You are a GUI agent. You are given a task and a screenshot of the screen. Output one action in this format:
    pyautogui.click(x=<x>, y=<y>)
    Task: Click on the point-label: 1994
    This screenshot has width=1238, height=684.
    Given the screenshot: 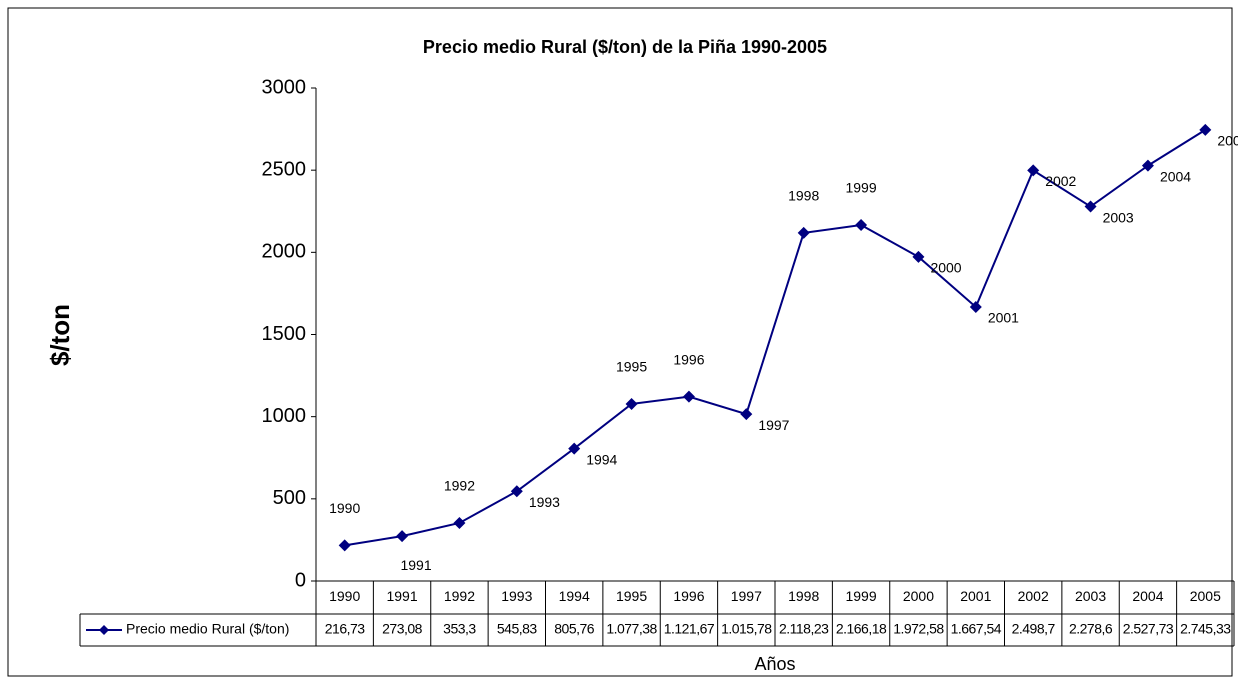 What is the action you would take?
    pyautogui.click(x=601, y=459)
    